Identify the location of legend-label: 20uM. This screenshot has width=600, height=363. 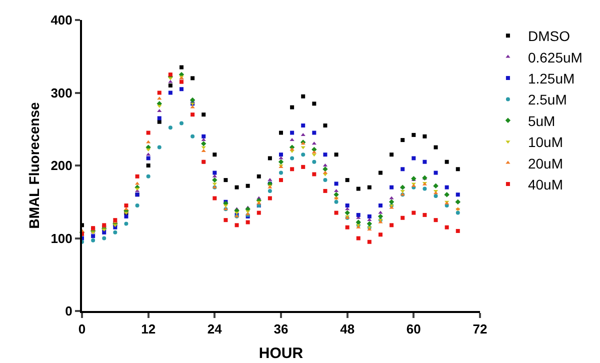
(545, 163).